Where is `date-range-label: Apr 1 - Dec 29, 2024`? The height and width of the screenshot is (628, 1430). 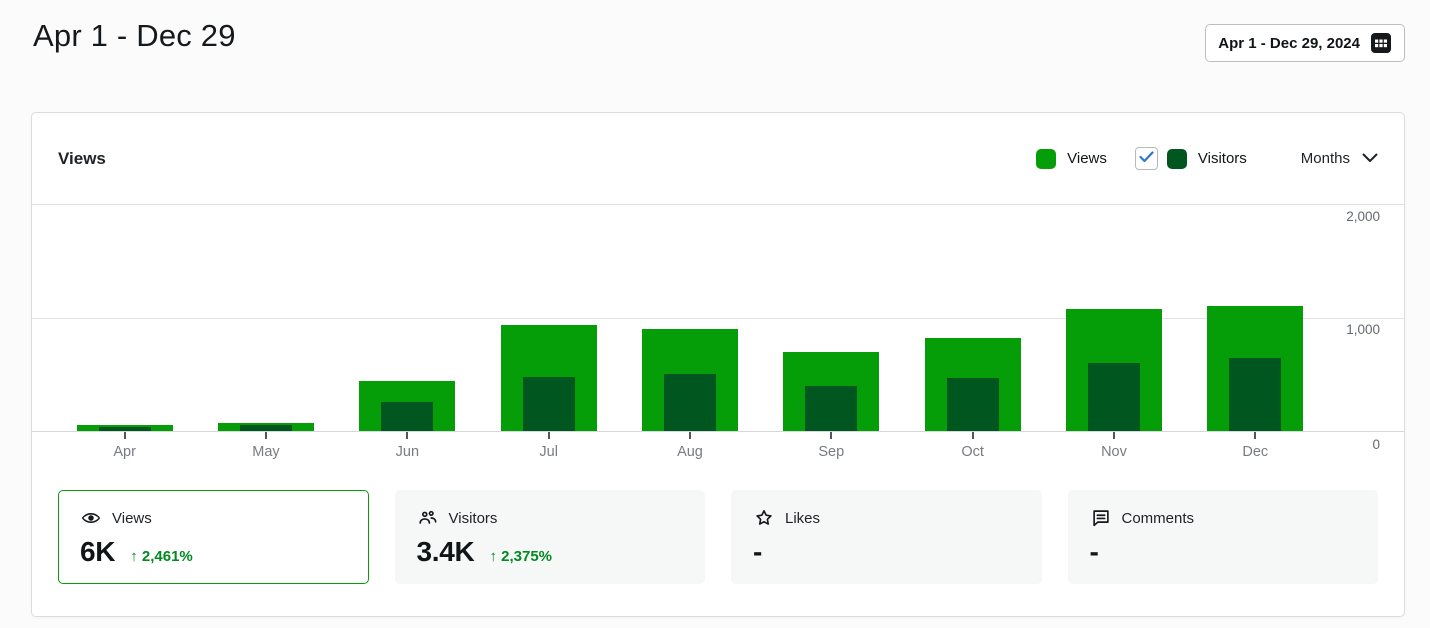
date-range-label: Apr 1 - Dec 29, 2024 is located at coordinates (1289, 43).